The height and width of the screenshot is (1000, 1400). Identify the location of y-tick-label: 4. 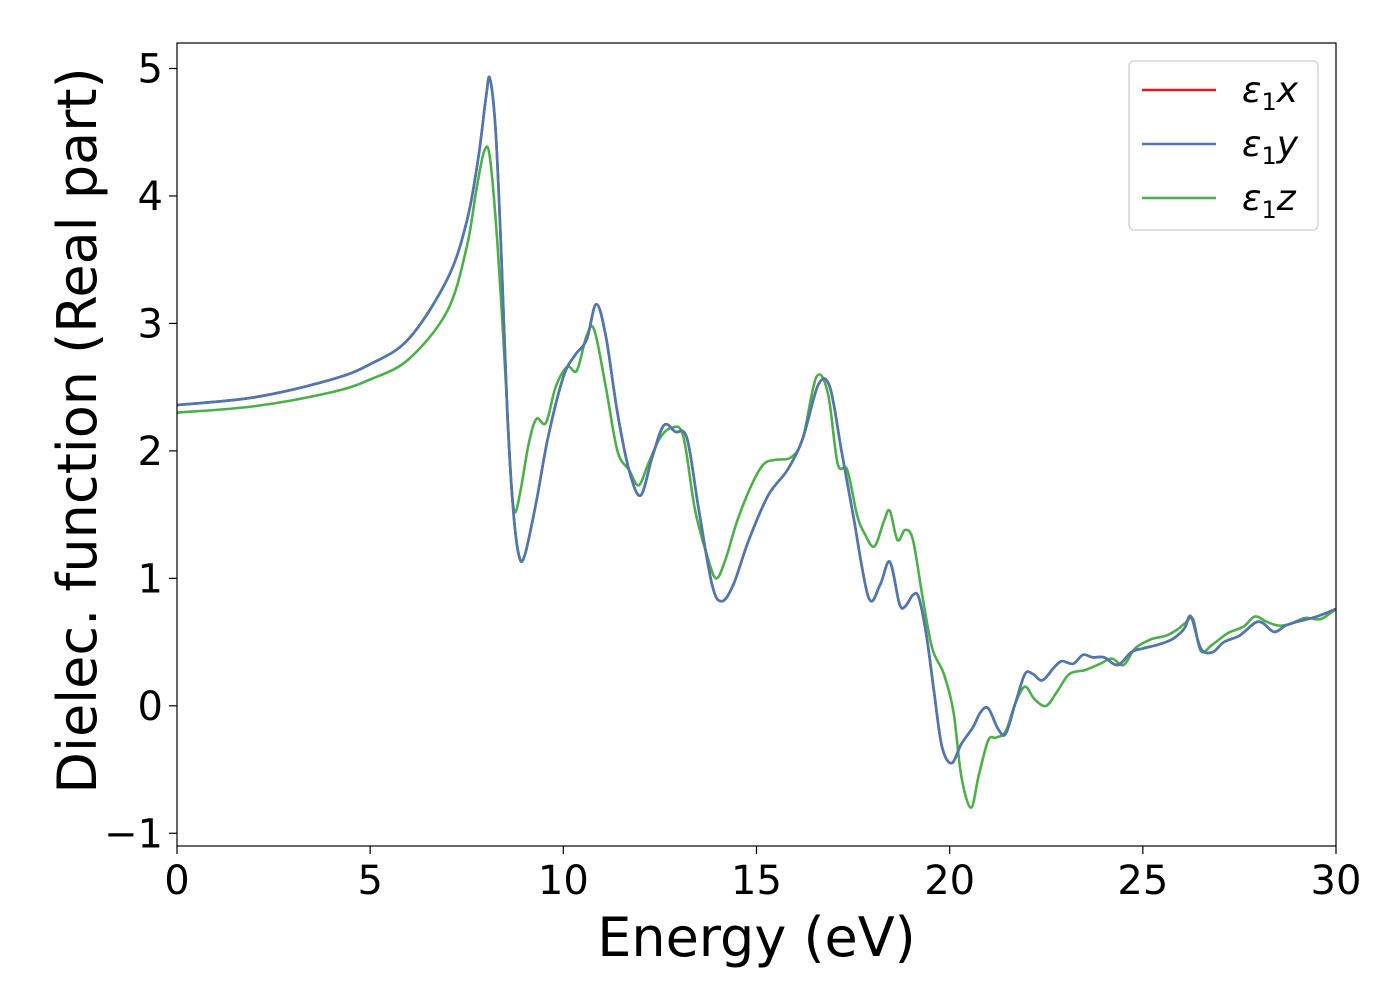
(150, 197).